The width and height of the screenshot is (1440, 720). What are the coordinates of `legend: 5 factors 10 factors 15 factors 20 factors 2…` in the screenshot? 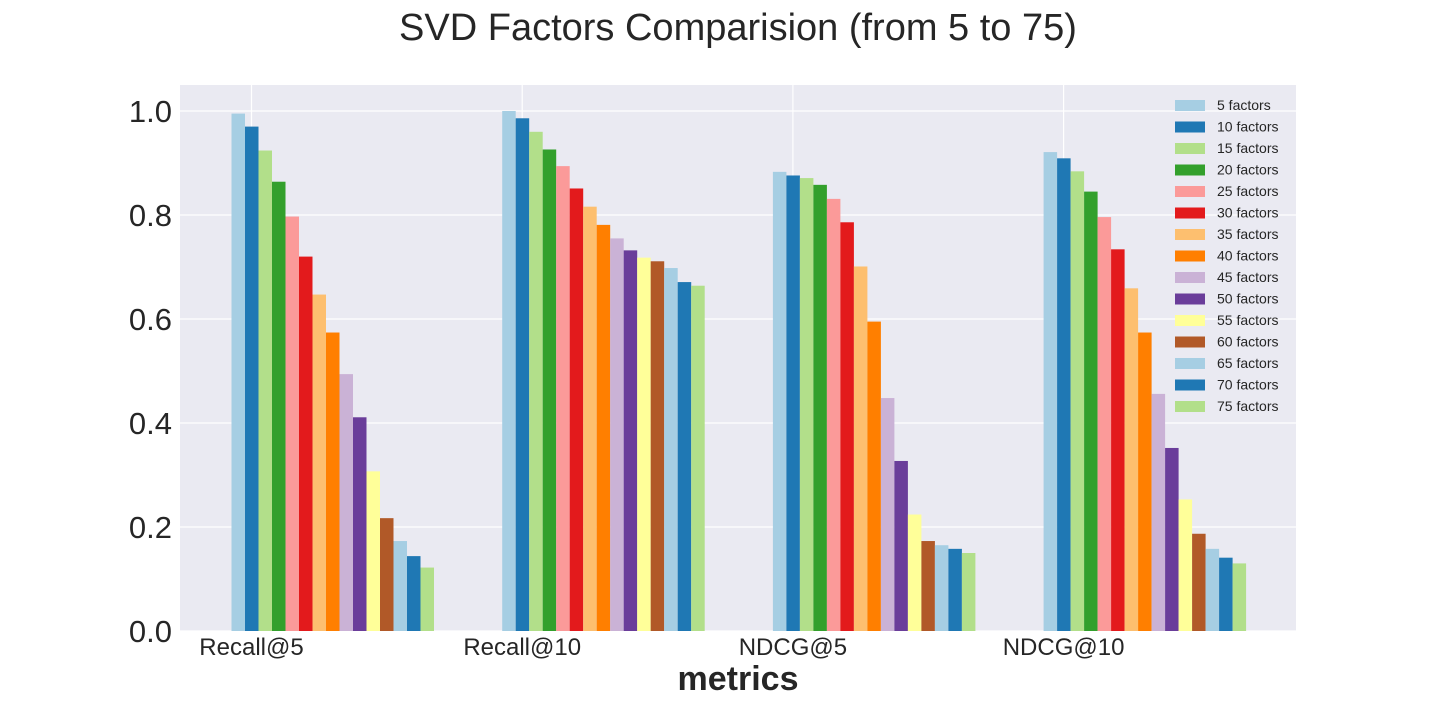 It's located at (1226, 255).